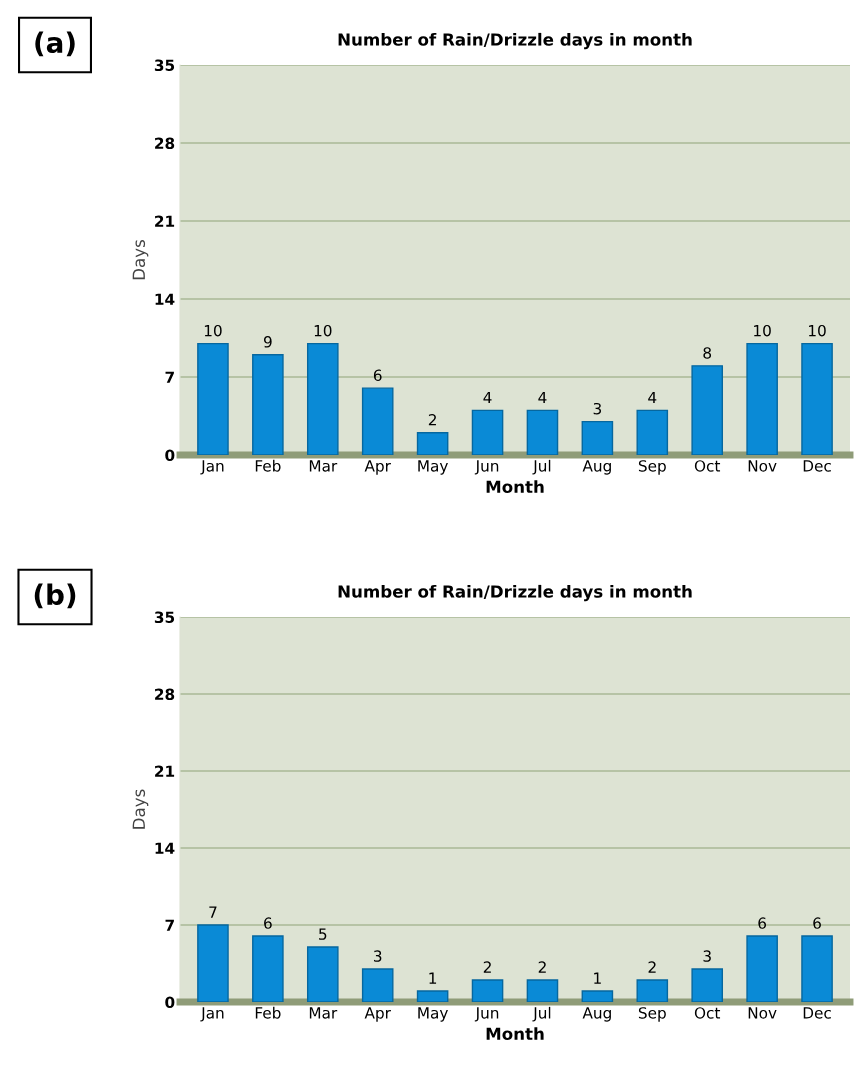 The image size is (862, 1083). What do you see at coordinates (55, 596) in the screenshot?
I see `text: (b)` at bounding box center [55, 596].